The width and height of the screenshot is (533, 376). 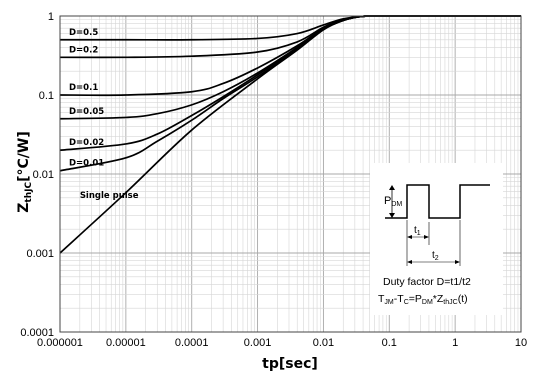 I want to click on x-tick-label: 10, so click(x=521, y=343).